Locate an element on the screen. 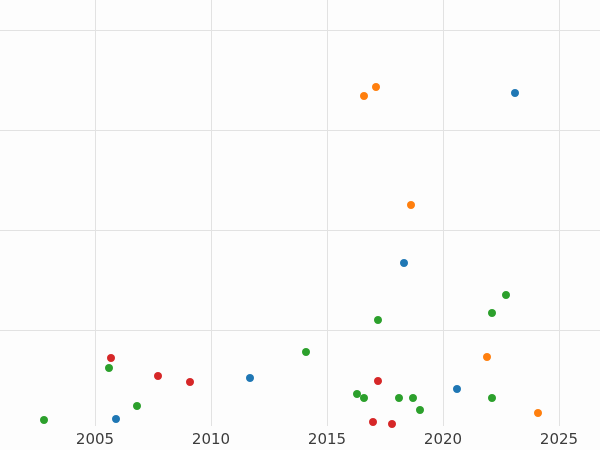 This screenshot has height=450, width=600. x-axis-tick-label: 2020 is located at coordinates (443, 439).